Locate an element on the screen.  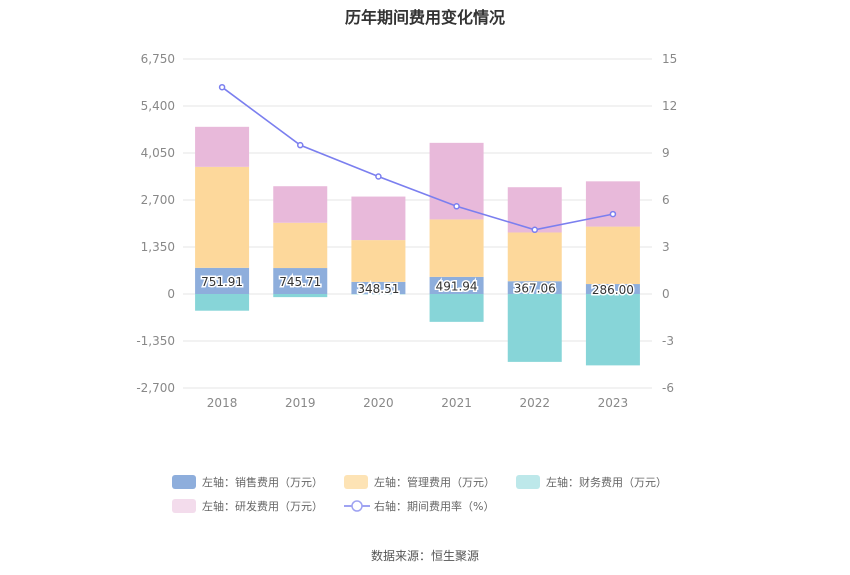
bar-sales-2019 is located at coordinates (300, 281).